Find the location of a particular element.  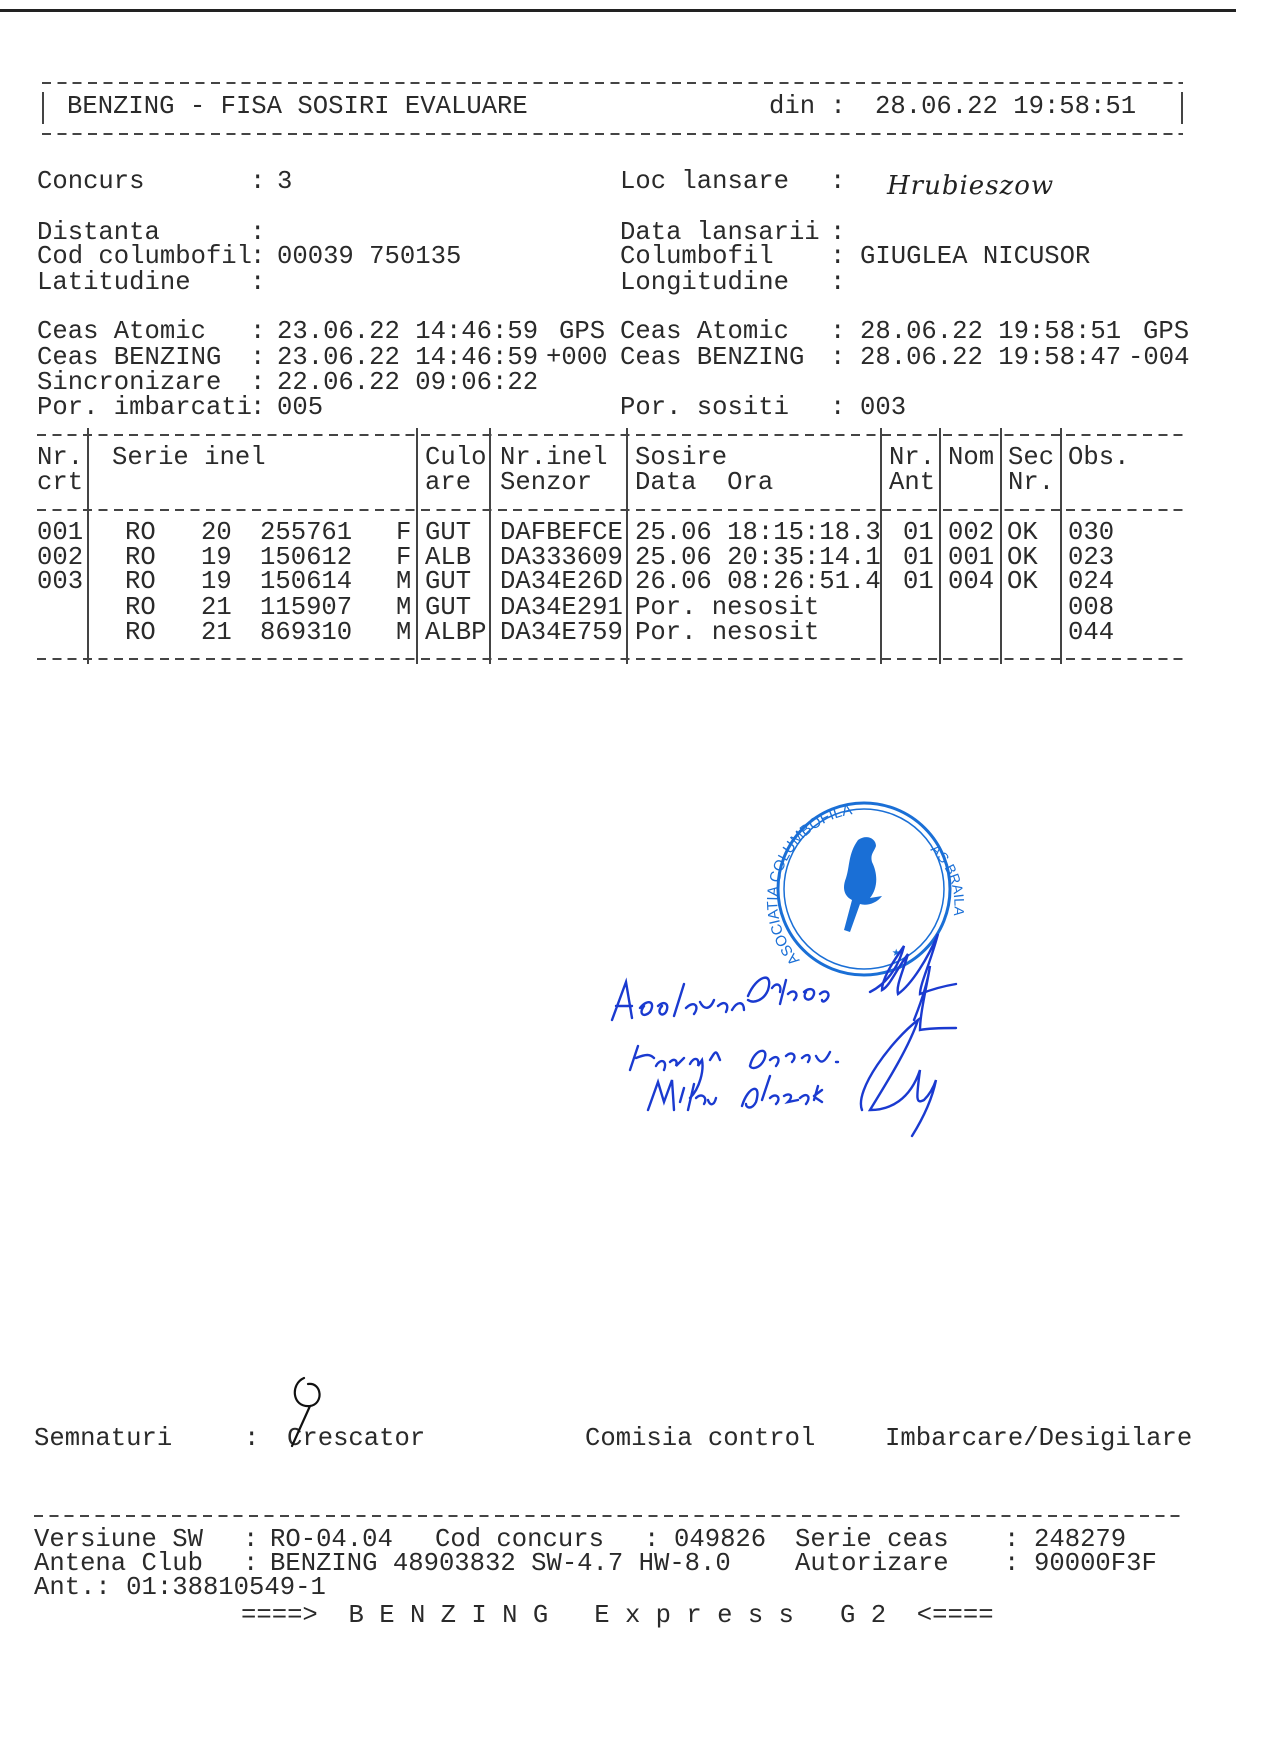

cell-obs: 024 is located at coordinates (1091, 581).